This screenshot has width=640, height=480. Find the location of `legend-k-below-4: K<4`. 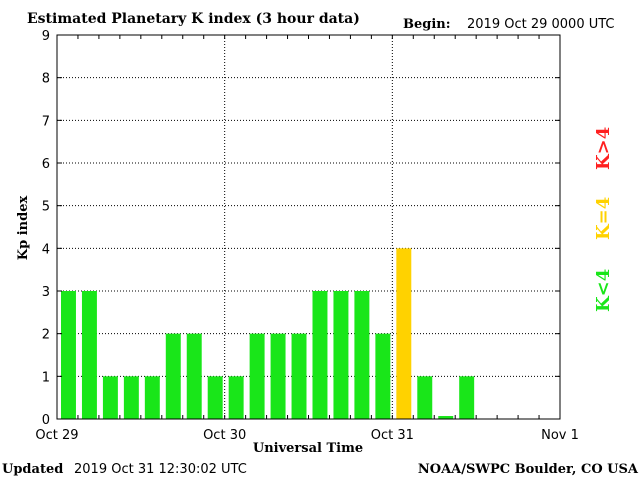

legend-k-below-4: K<4 is located at coordinates (603, 290).